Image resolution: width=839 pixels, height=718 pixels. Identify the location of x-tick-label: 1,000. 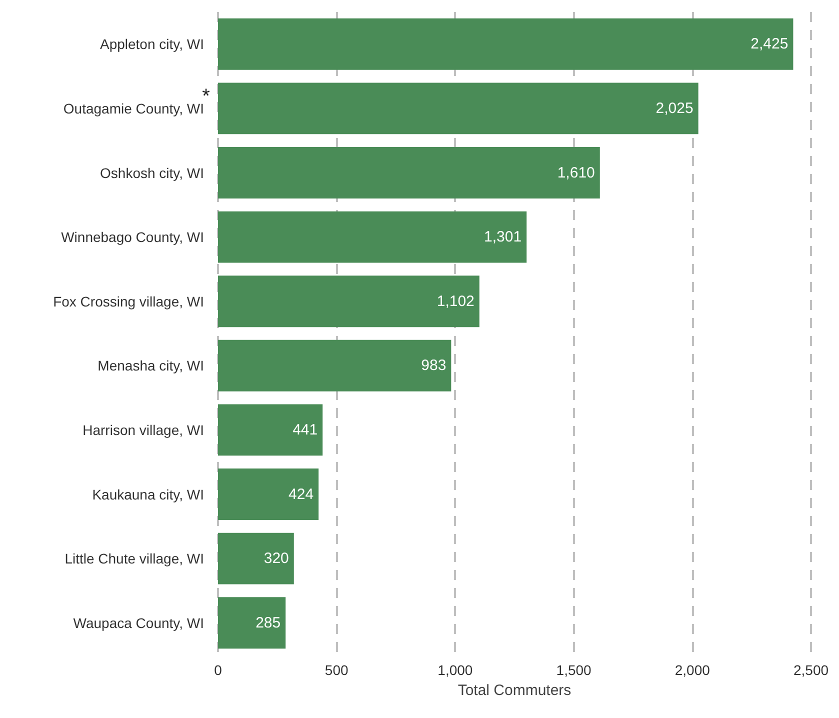
(455, 670).